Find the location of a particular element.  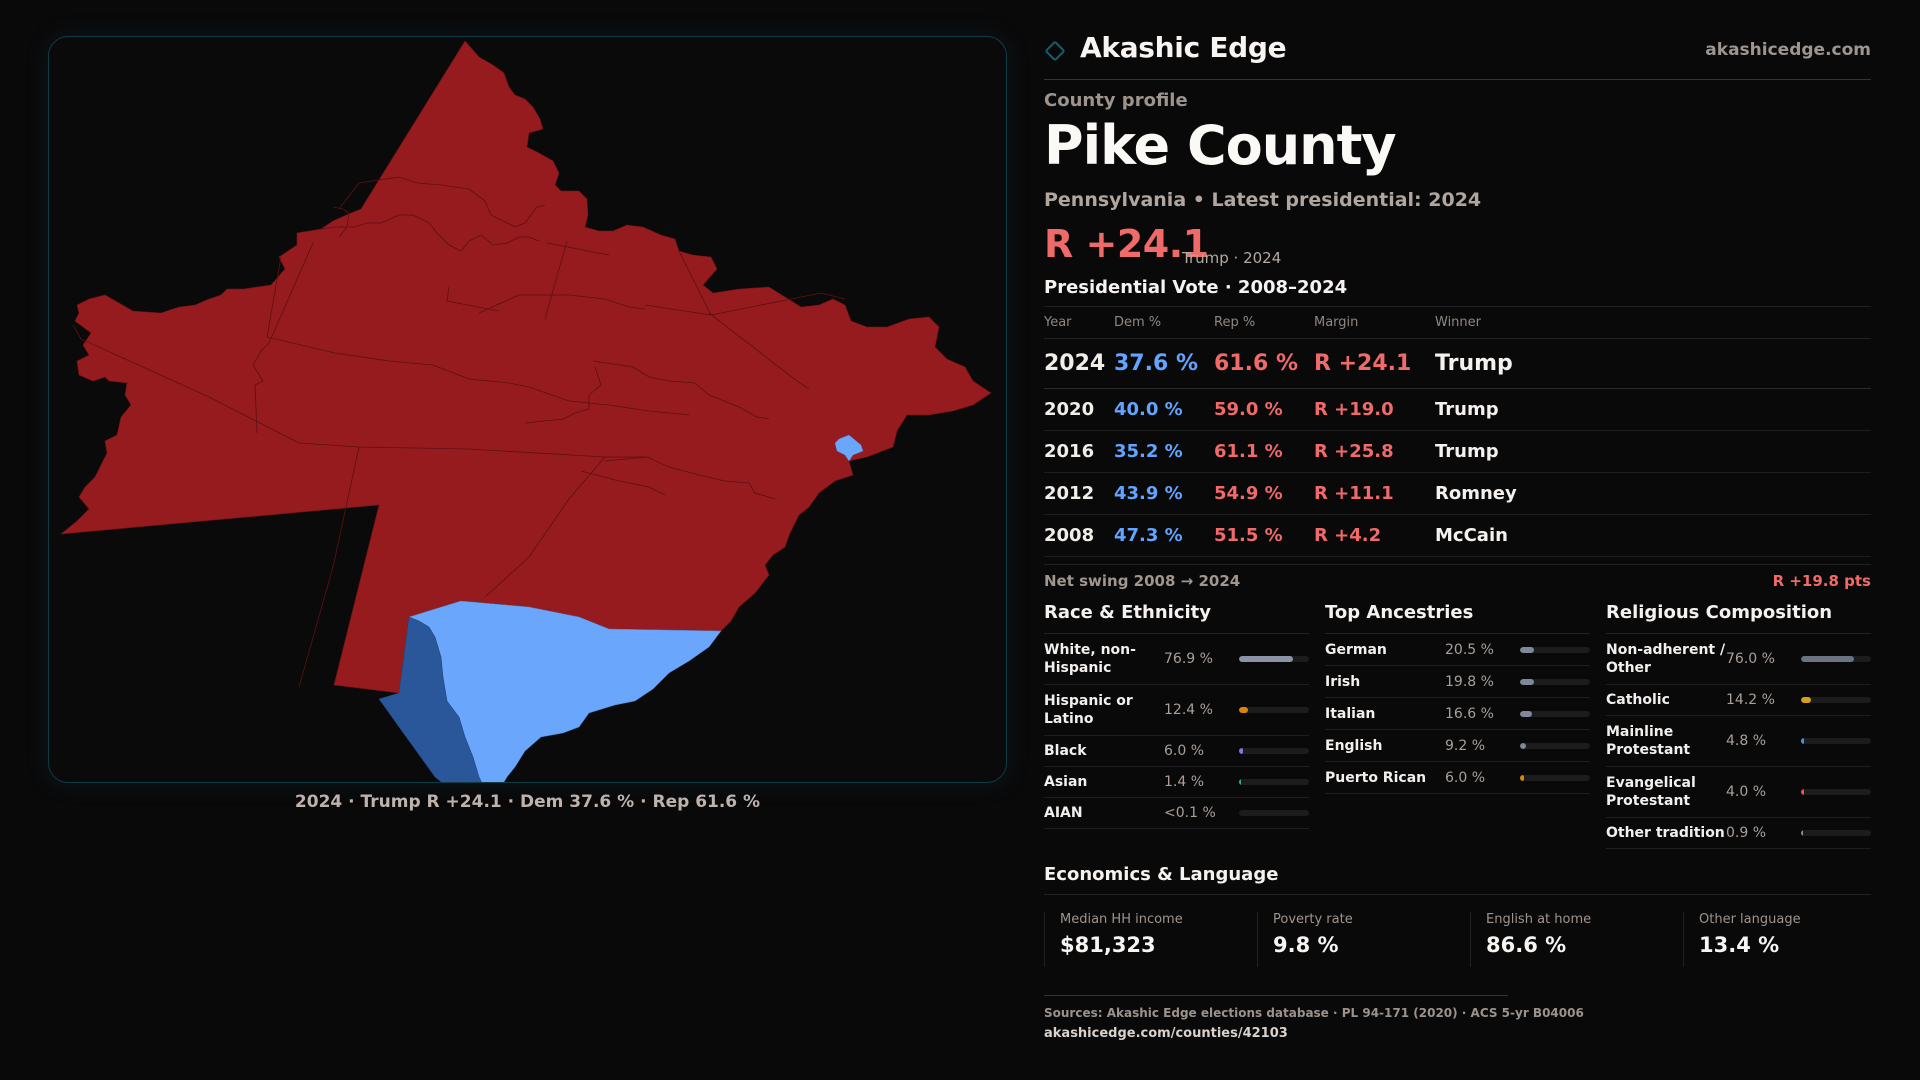

stat-value: 14.2 % is located at coordinates (1750, 700).